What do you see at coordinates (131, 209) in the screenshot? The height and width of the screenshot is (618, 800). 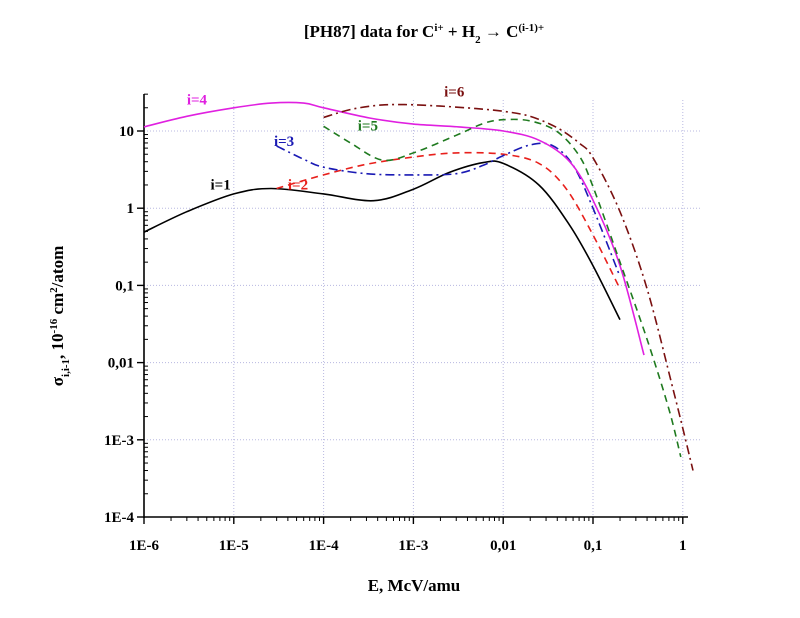 I see `y-tick-label: 1` at bounding box center [131, 209].